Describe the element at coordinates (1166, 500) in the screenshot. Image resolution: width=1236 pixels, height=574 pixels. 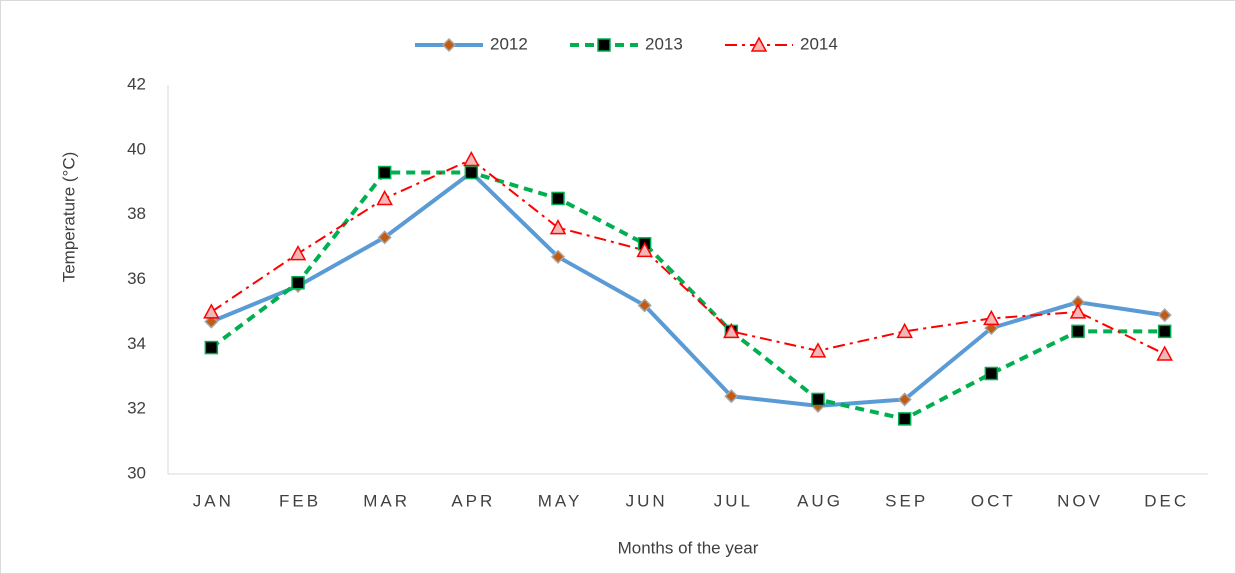
I see `x-tick-label: DEC` at that location.